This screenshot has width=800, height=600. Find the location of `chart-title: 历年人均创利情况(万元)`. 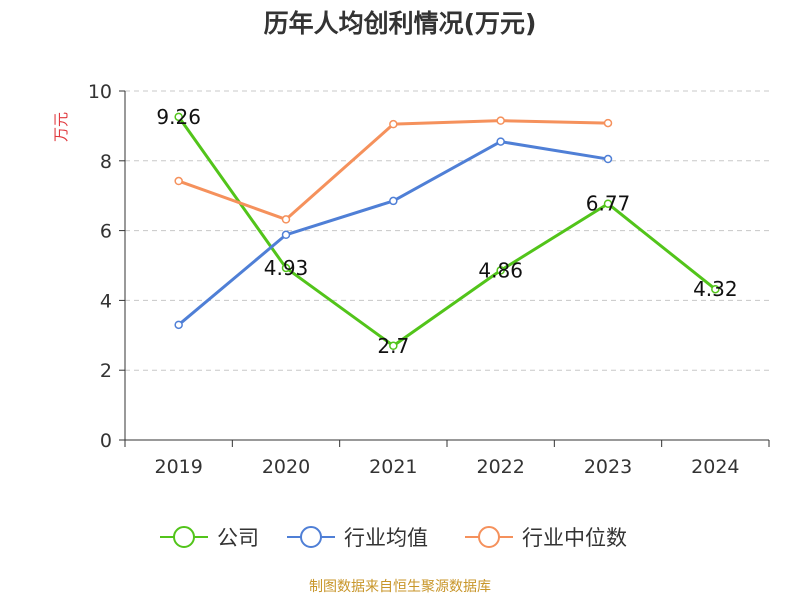

chart-title: 历年人均创利情况(万元) is located at coordinates (400, 23).